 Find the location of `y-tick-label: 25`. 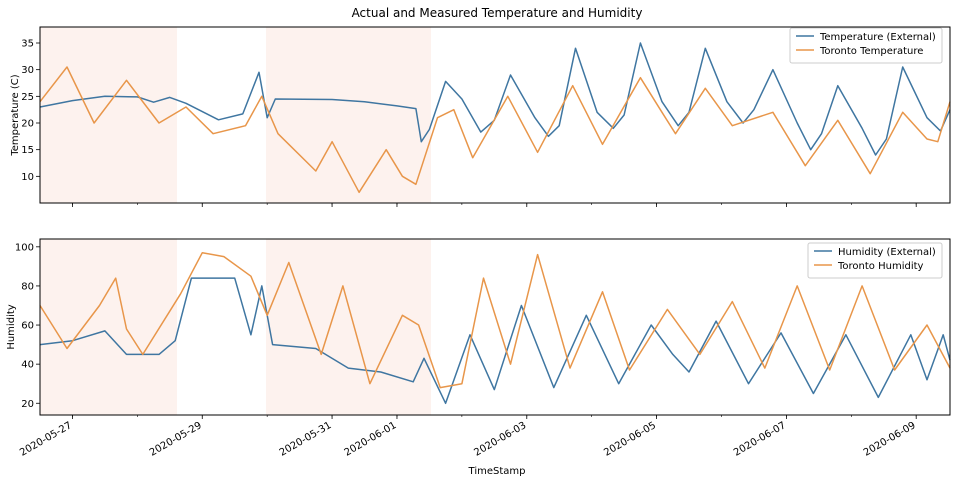

y-tick-label: 25 is located at coordinates (27, 97).